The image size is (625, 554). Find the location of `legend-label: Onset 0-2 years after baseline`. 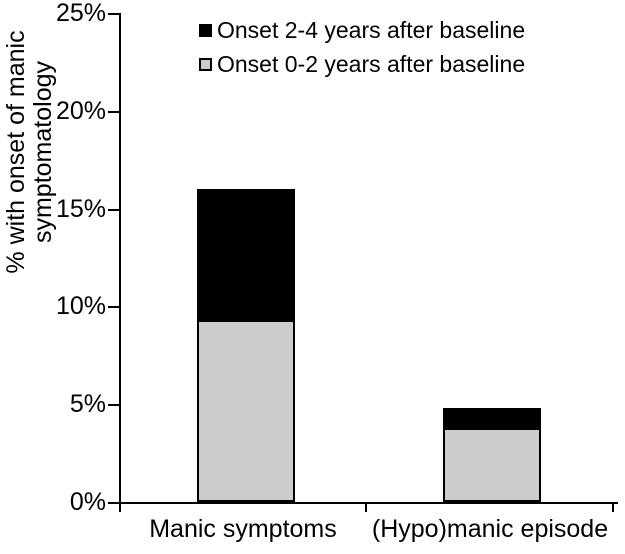

legend-label: Onset 0-2 years after baseline is located at coordinates (371, 63).